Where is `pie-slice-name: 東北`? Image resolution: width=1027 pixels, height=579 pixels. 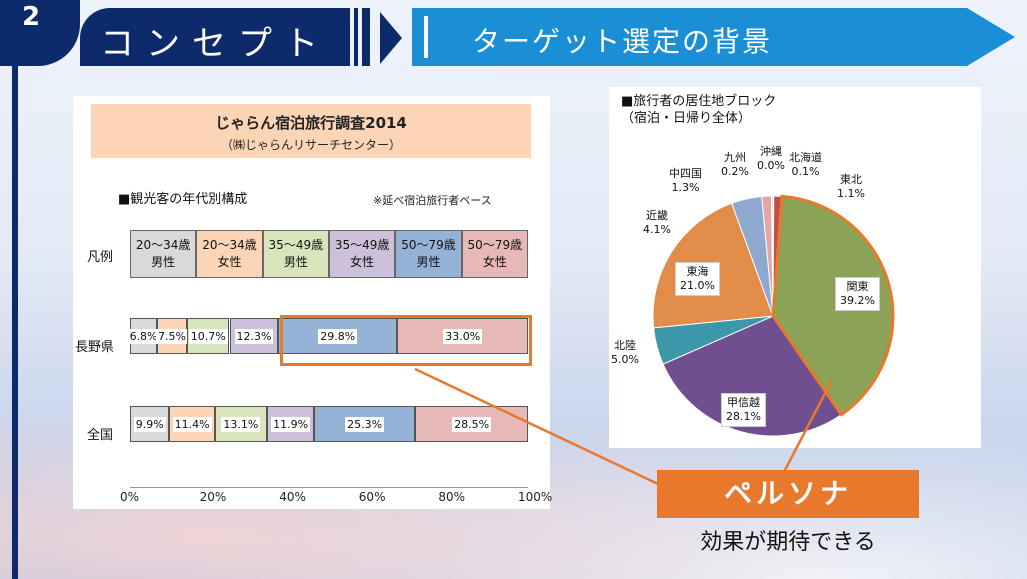 pie-slice-name: 東北 is located at coordinates (850, 179).